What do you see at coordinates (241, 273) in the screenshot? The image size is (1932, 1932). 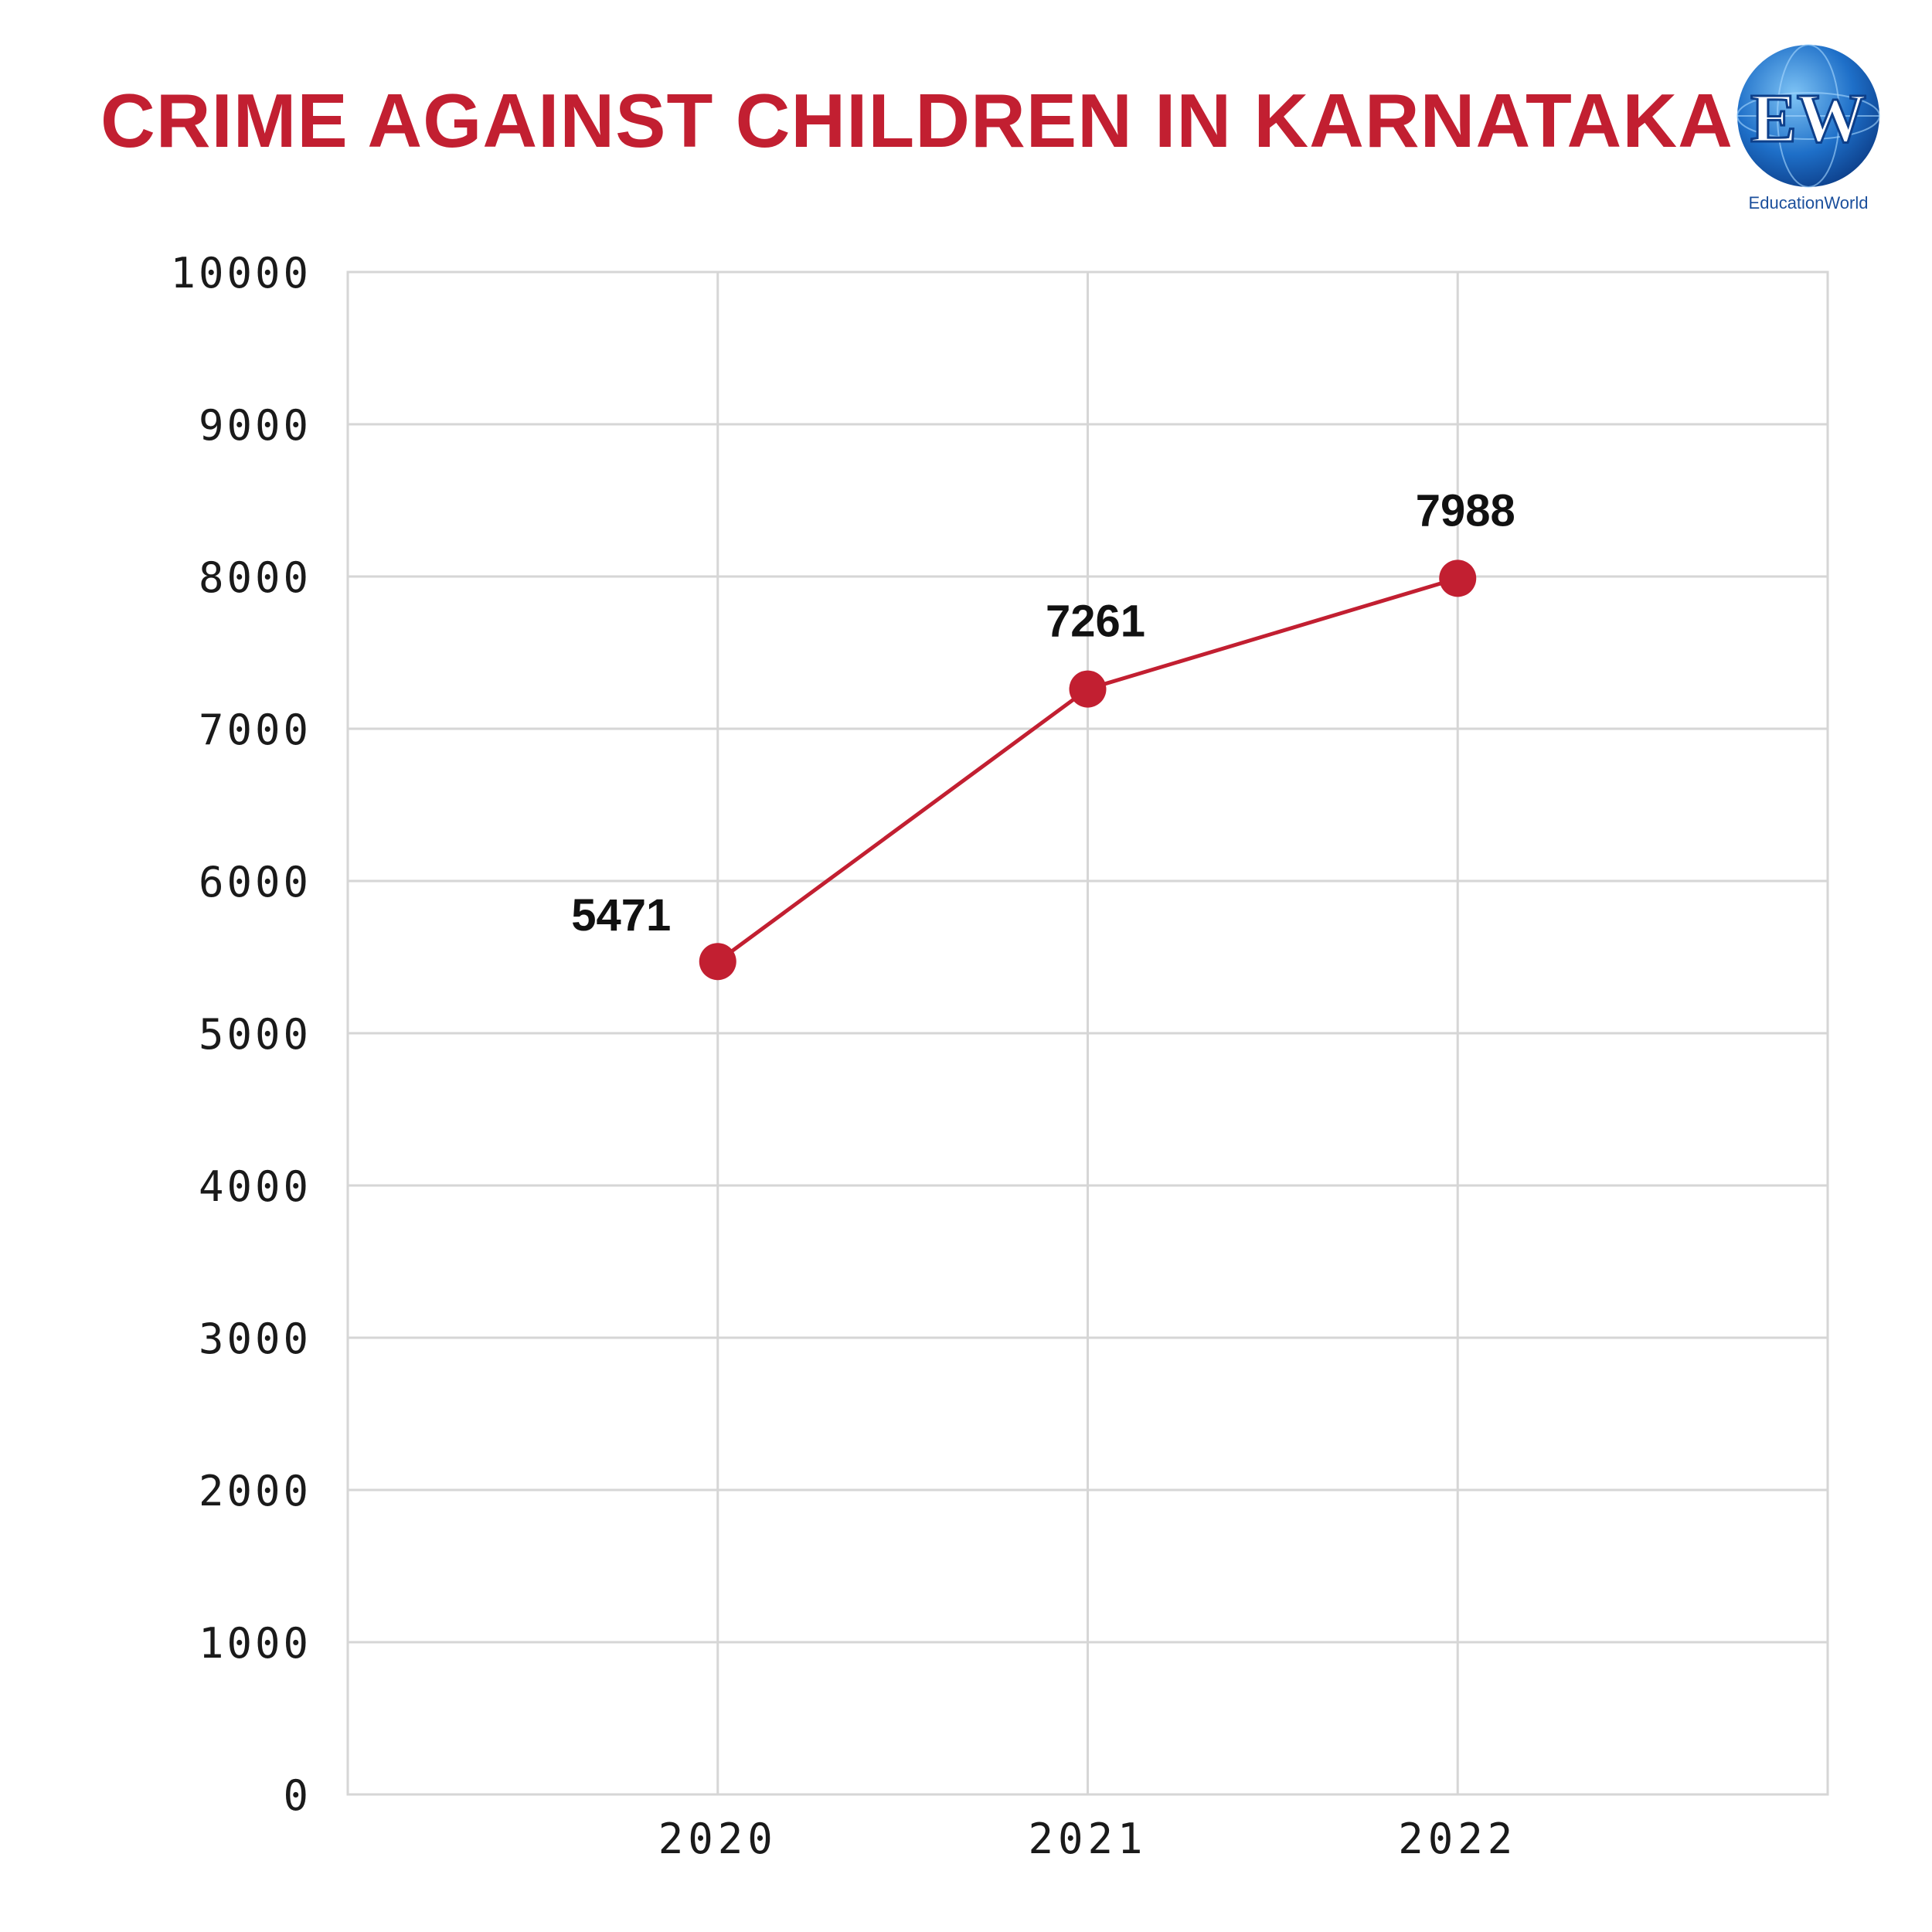 I see `y-tick-label: 10000` at bounding box center [241, 273].